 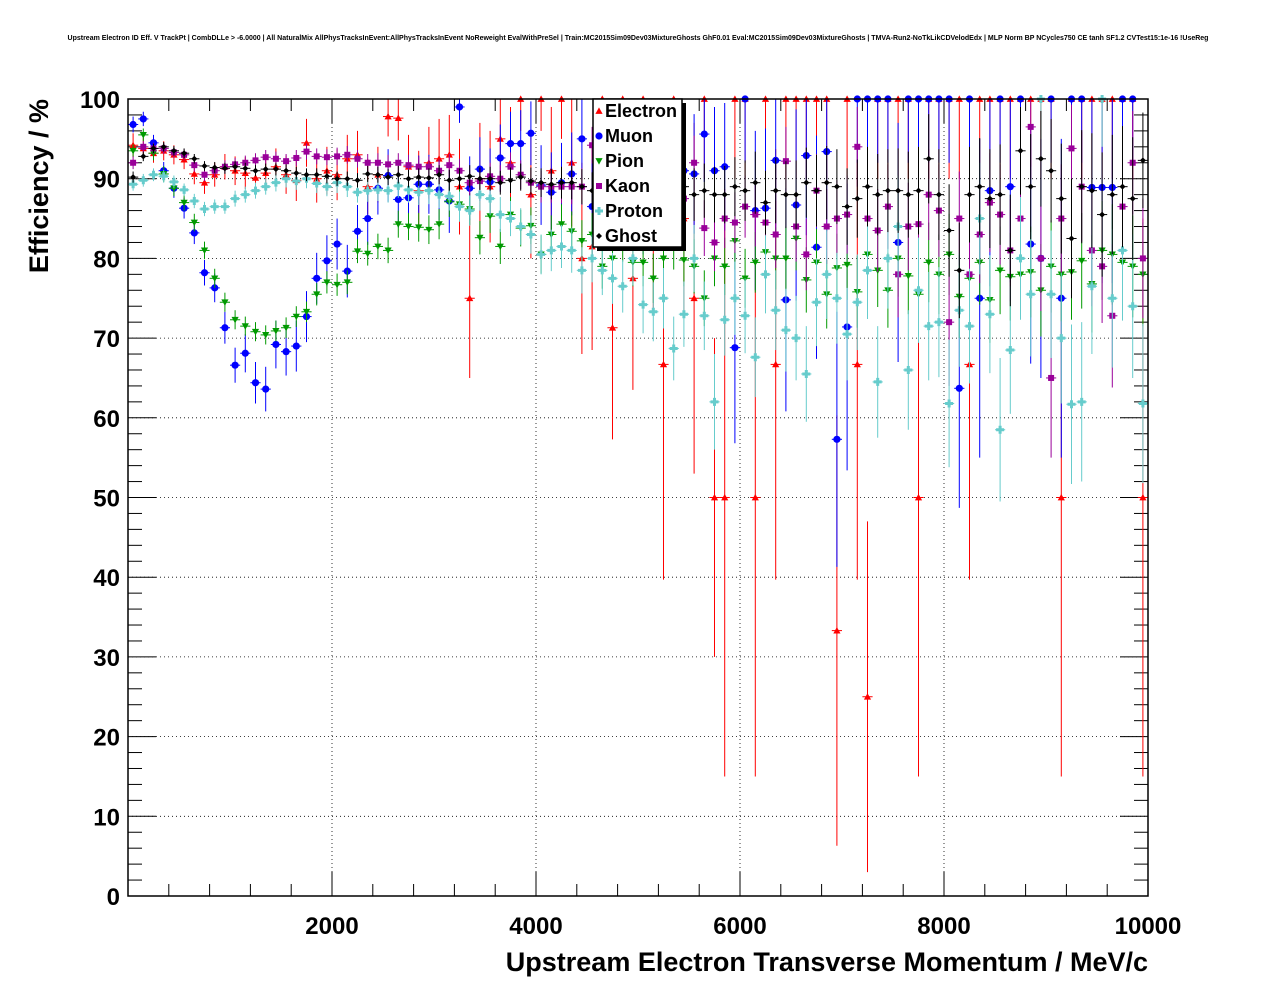 What do you see at coordinates (535, 926) in the screenshot?
I see `x-tick-label: 4000` at bounding box center [535, 926].